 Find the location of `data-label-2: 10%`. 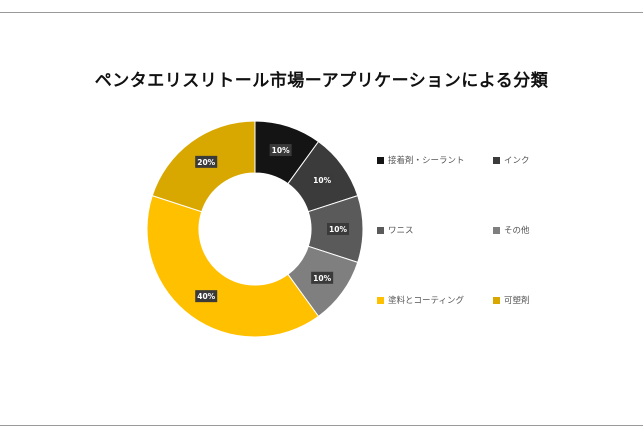

data-label-2: 10% is located at coordinates (322, 180).